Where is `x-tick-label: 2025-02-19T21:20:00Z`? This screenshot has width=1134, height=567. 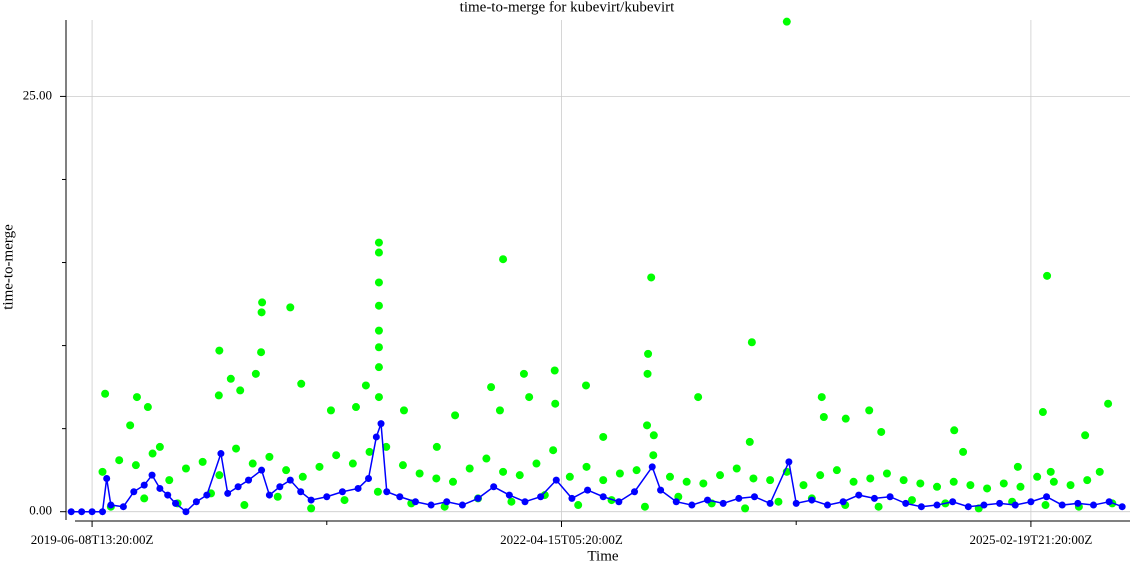 x-tick-label: 2025-02-19T21:20:00Z is located at coordinates (1031, 539).